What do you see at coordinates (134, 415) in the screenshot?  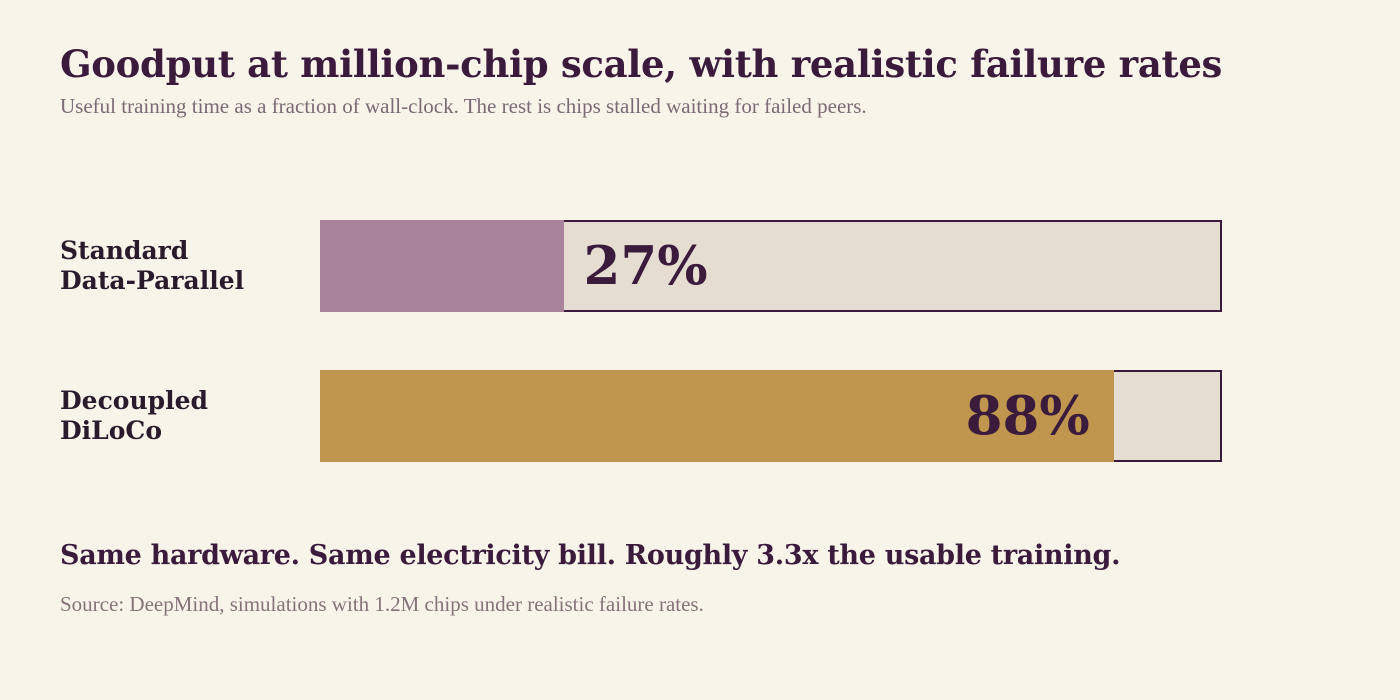 I see `bar-label-decoupled-diloco: Decoupled DiLoCo` at bounding box center [134, 415].